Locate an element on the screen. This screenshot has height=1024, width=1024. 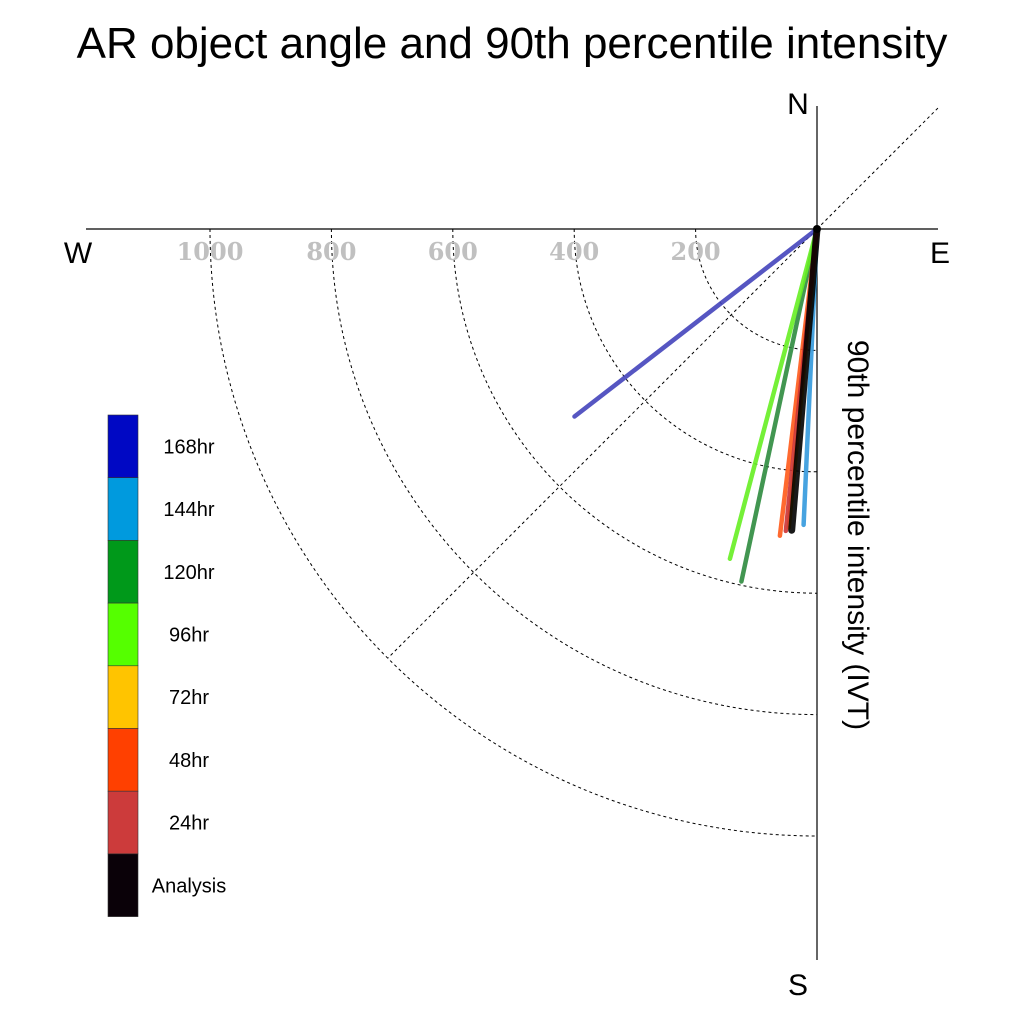
diagonal-guide-ne is located at coordinates (877, 168).